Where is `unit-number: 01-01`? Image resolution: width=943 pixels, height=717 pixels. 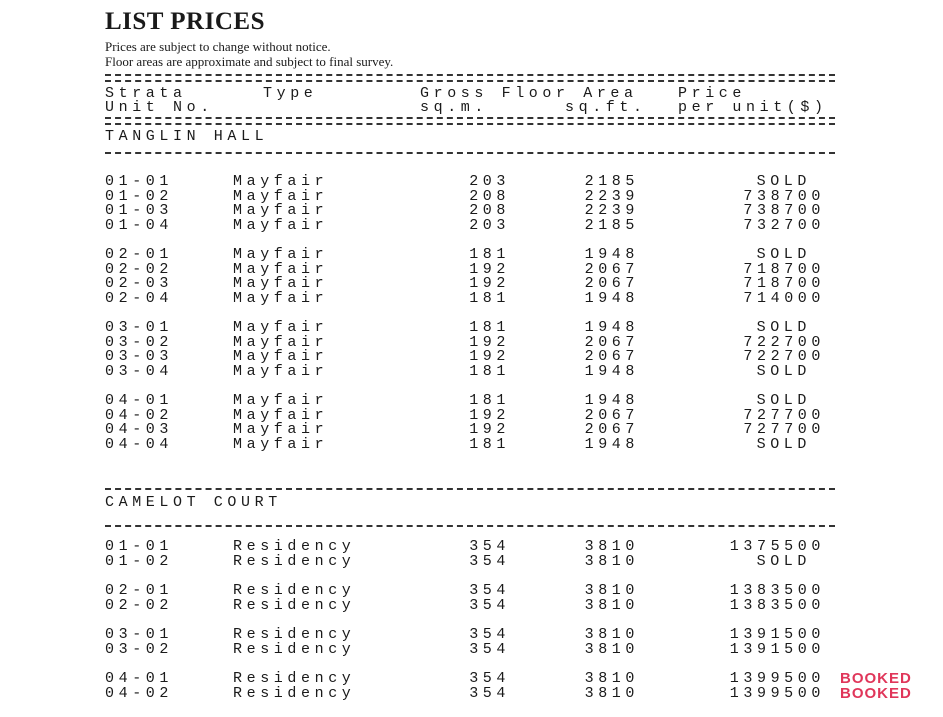 unit-number: 01-01 is located at coordinates (139, 546).